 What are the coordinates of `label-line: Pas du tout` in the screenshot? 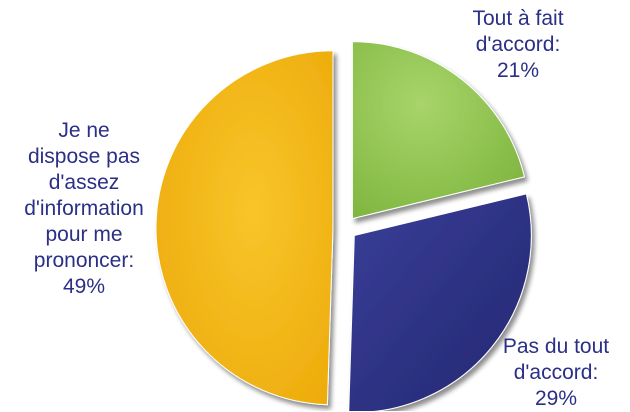 It's located at (556, 346).